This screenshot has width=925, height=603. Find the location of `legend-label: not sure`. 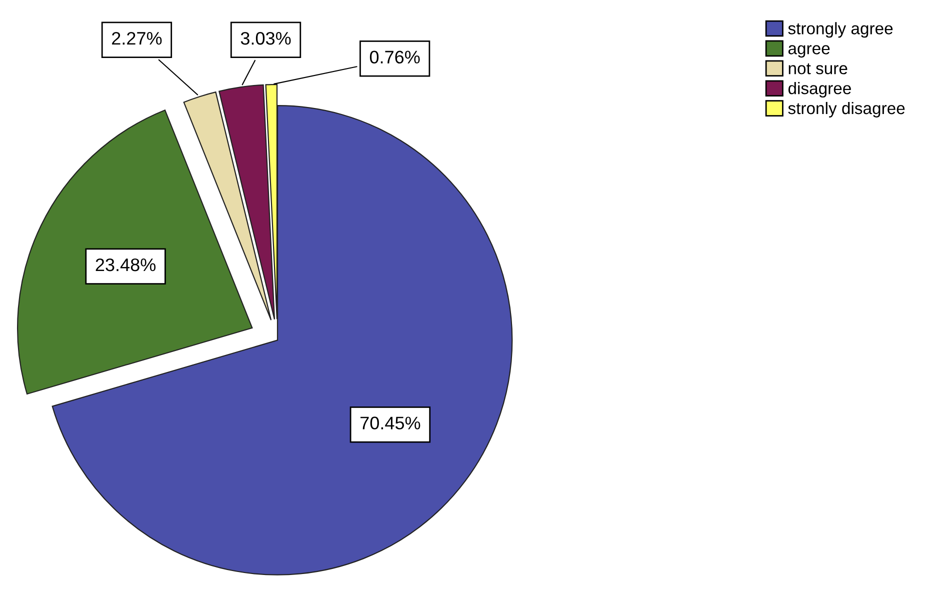

legend-label: not sure is located at coordinates (818, 68).